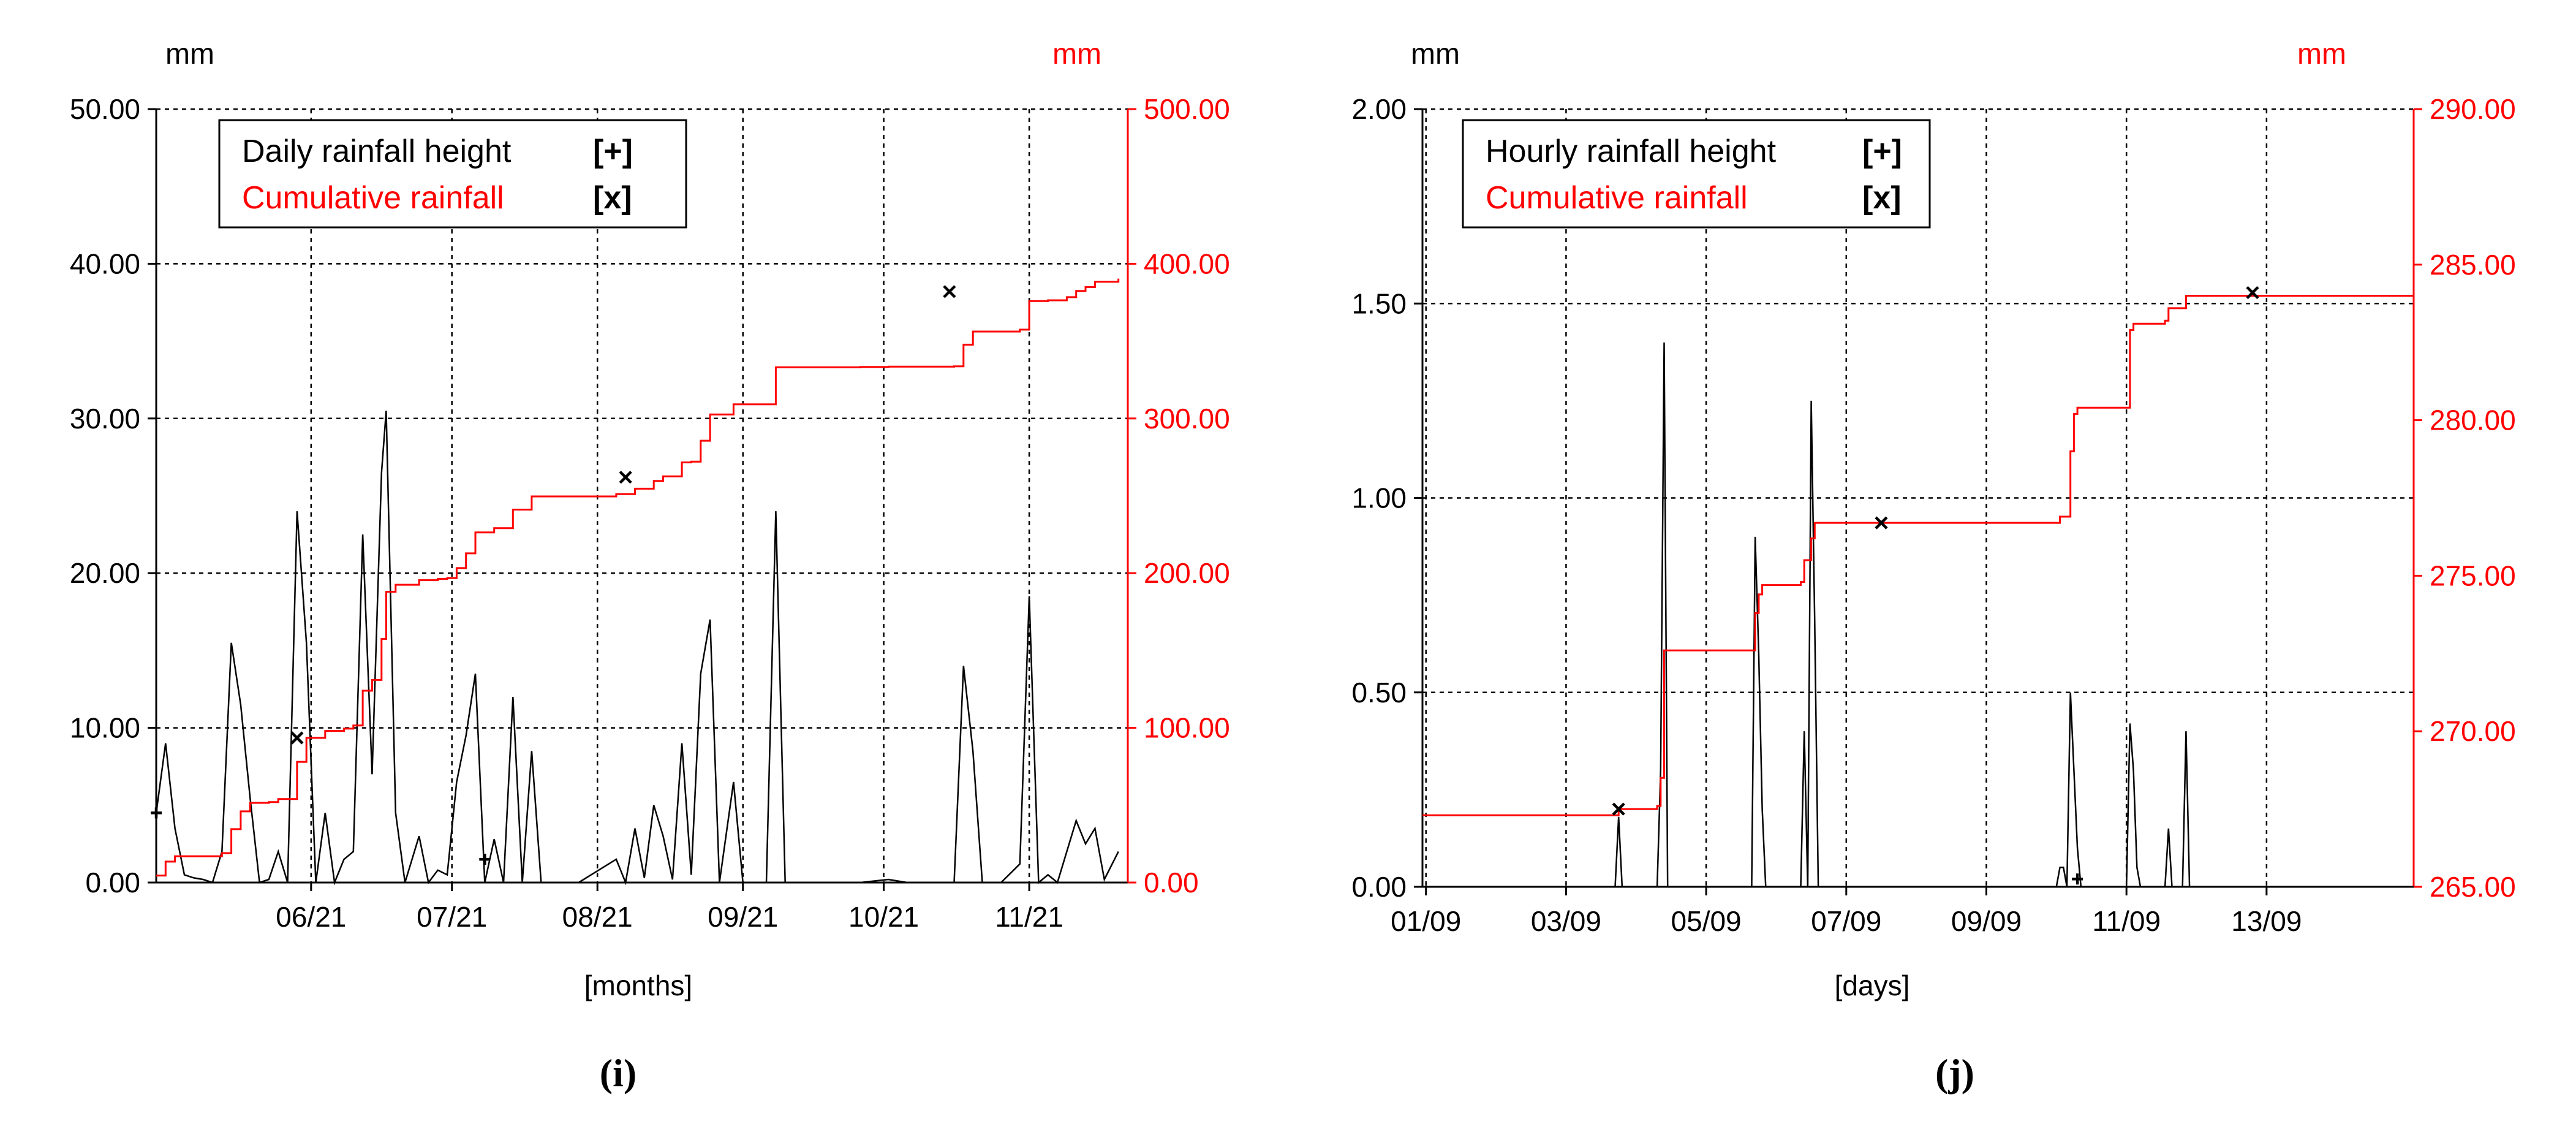  What do you see at coordinates (105, 728) in the screenshot?
I see `y-left-tick-label: 10.00` at bounding box center [105, 728].